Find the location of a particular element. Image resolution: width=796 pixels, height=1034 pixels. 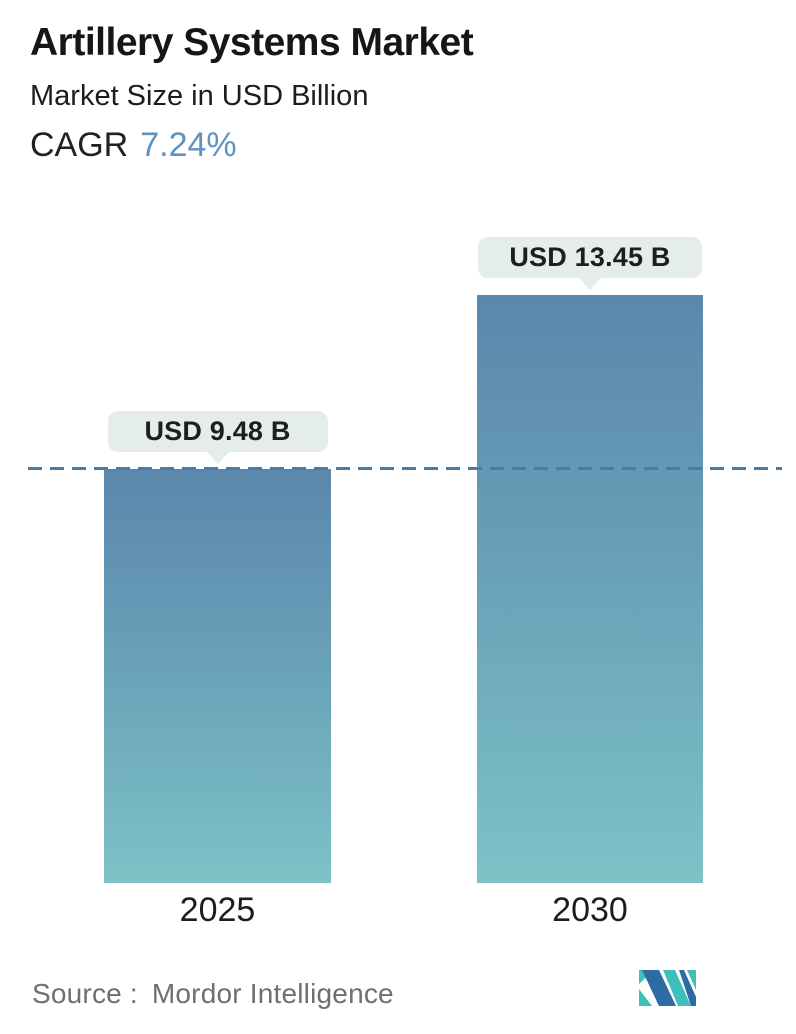

chart-subtitle: Market Size in USD Billion is located at coordinates (199, 95).